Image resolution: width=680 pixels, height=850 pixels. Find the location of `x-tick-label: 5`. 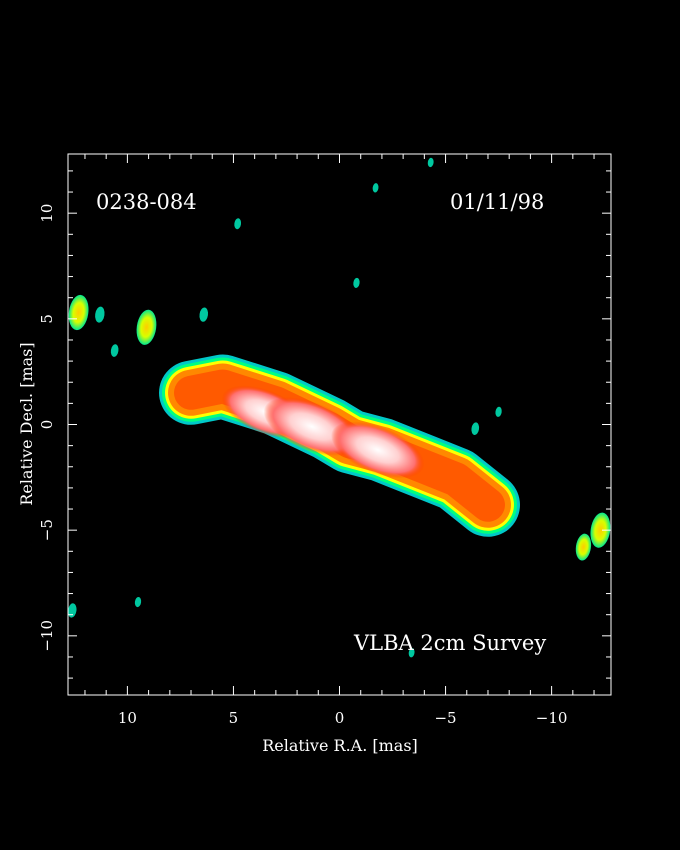

x-tick-label: 5 is located at coordinates (234, 718).